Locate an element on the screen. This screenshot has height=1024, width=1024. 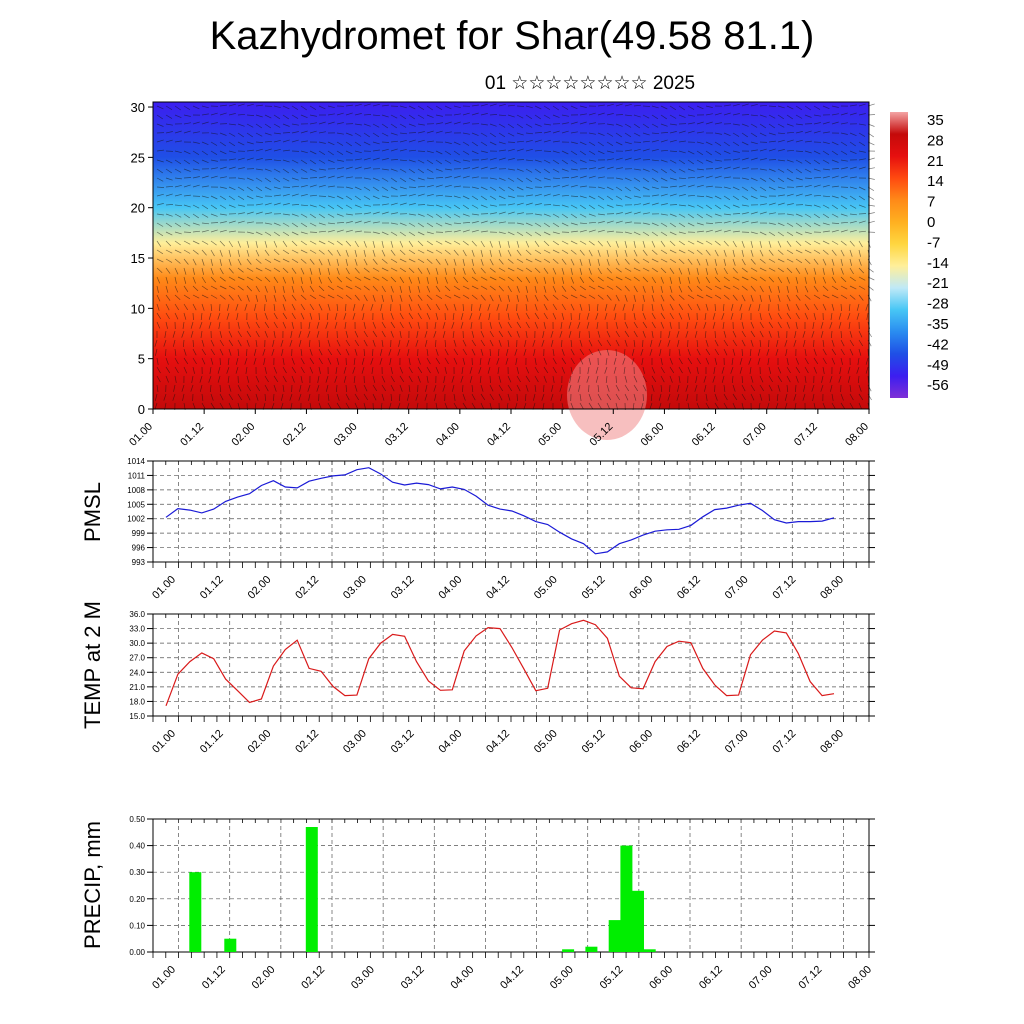
heatmap-y-tick-label: 25 is located at coordinates (138, 157).